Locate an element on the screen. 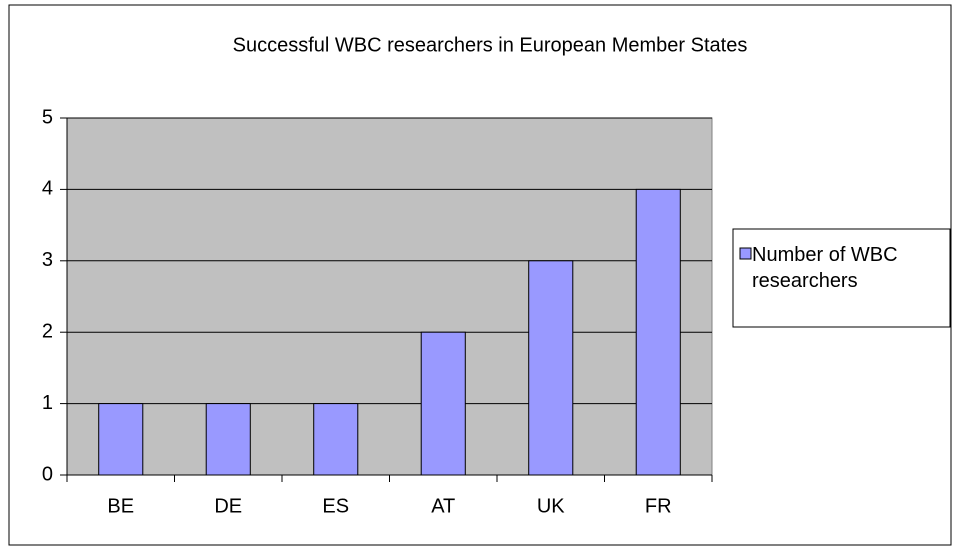  x-tick-label: DE is located at coordinates (228, 506).